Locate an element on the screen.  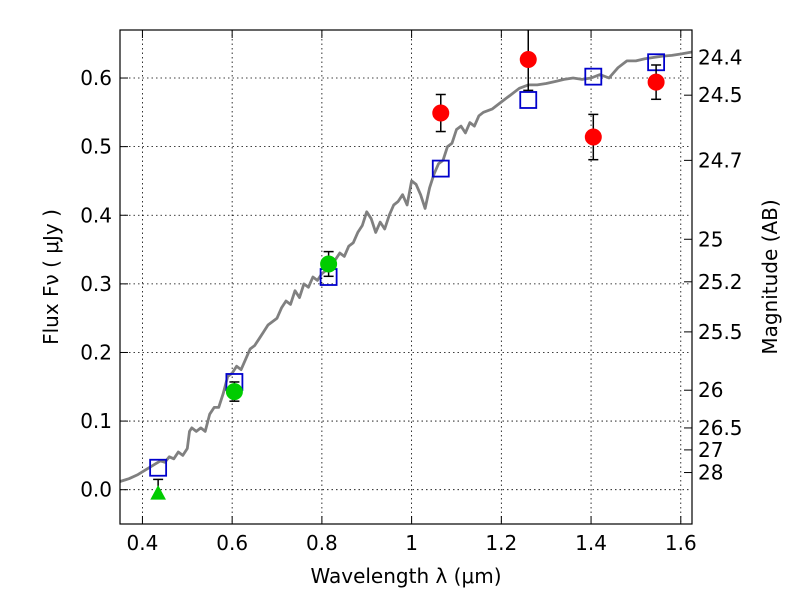
right-tick-label: 25 is located at coordinates (710, 239).